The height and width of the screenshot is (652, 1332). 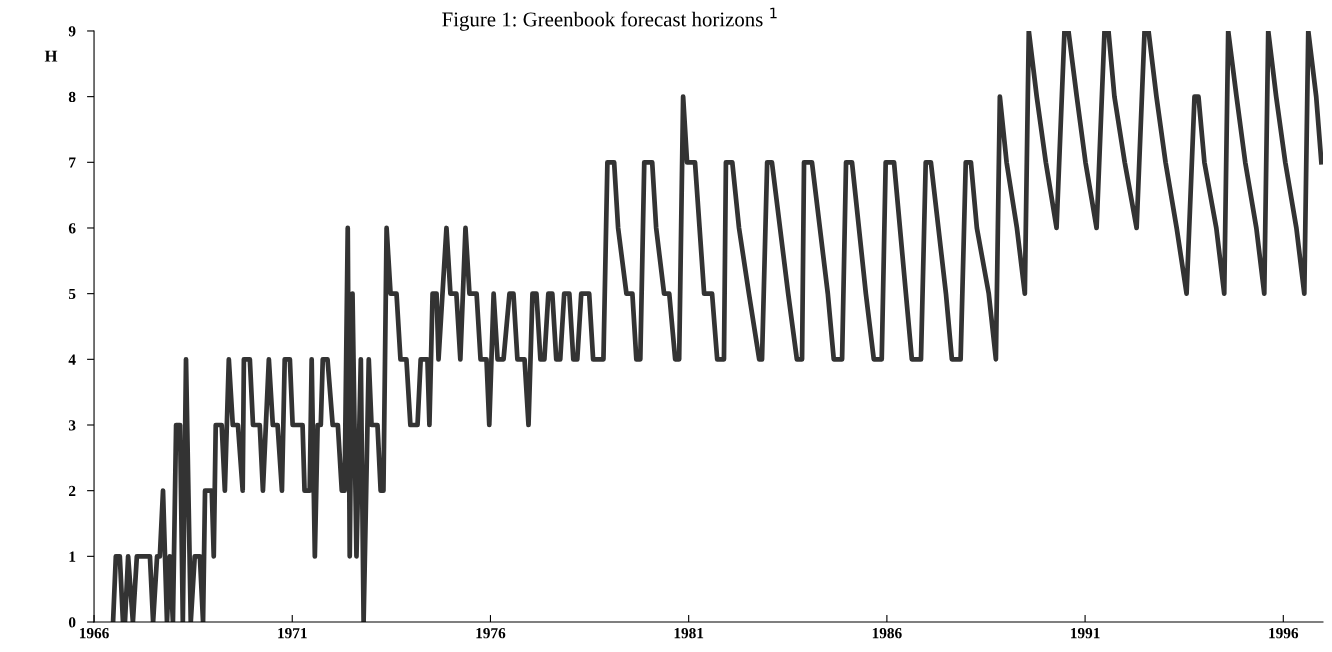 What do you see at coordinates (72, 294) in the screenshot?
I see `y-tick-label: 5` at bounding box center [72, 294].